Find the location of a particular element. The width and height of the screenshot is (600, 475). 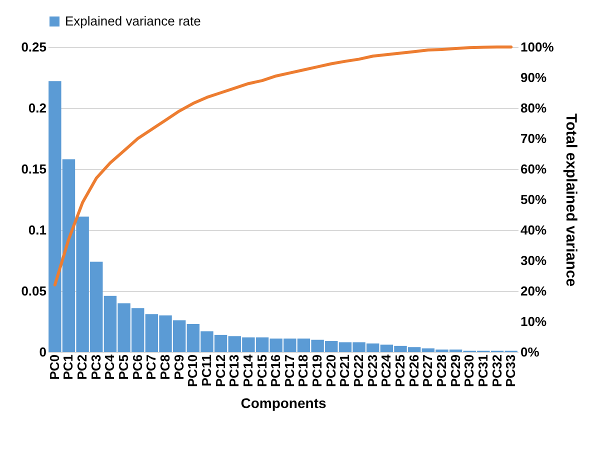

x-tick-label: PC27 is located at coordinates (428, 371).